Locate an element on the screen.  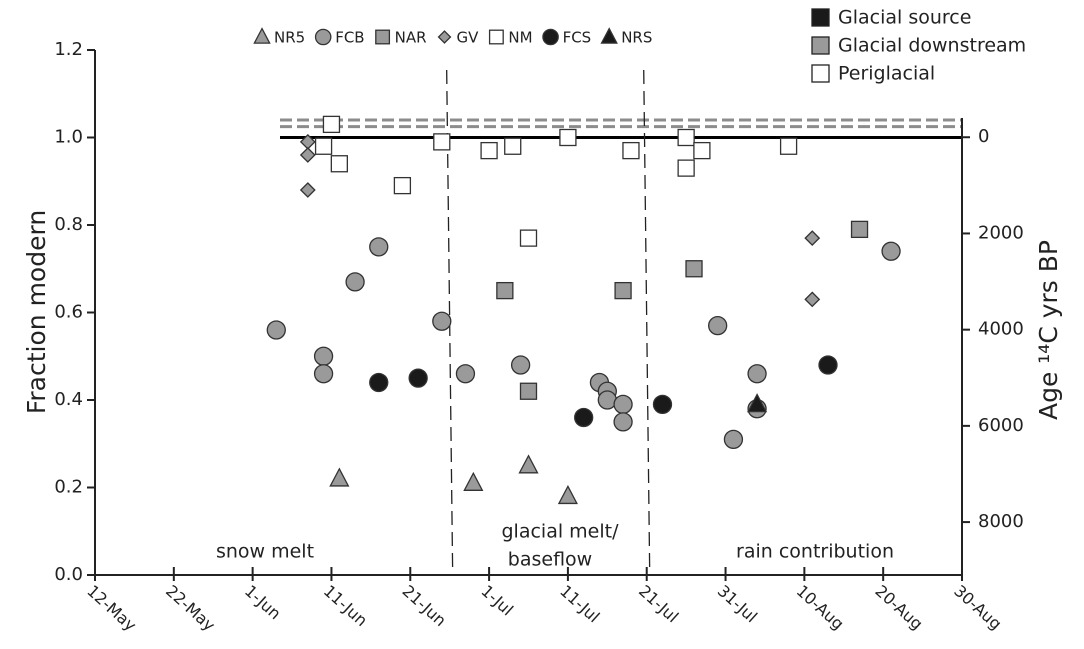
group-legend-label: Glacial downstream is located at coordinates (932, 46).